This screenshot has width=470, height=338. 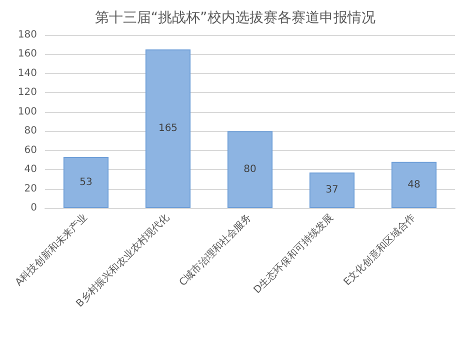 I want to click on y-tick-label: 40, so click(x=30, y=170).